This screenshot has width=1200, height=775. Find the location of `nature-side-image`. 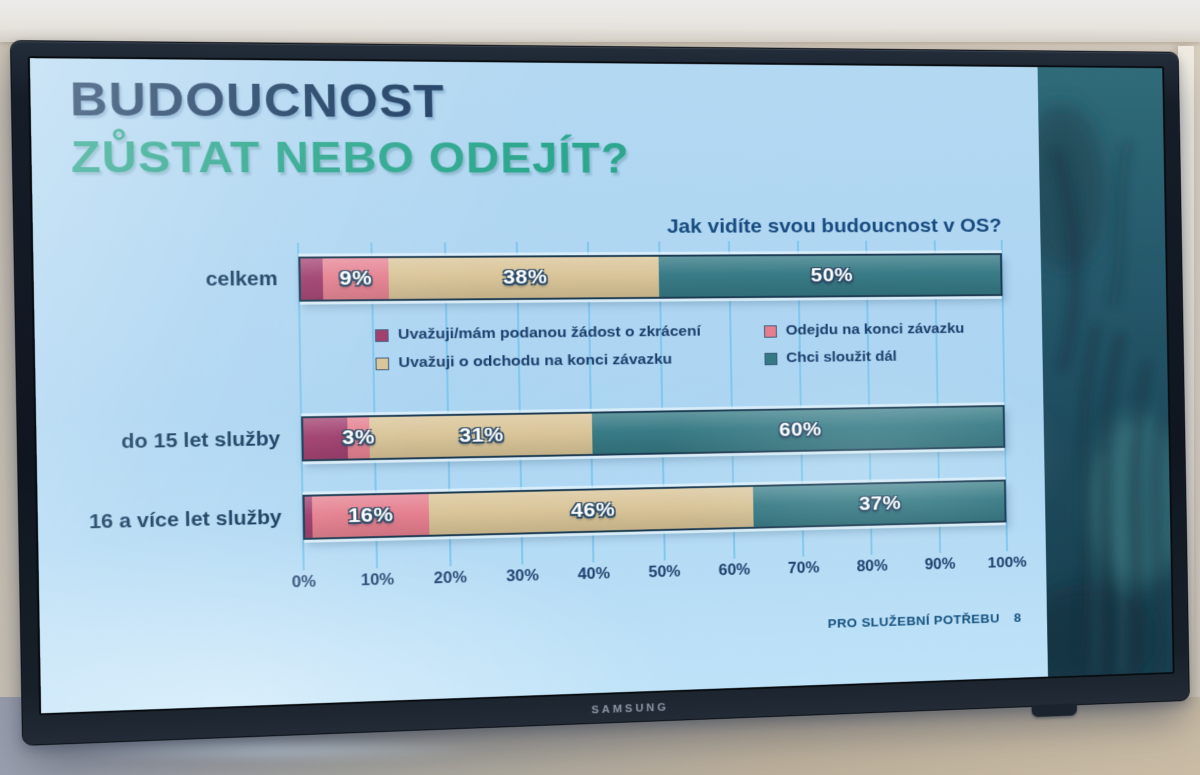

nature-side-image is located at coordinates (1105, 372).